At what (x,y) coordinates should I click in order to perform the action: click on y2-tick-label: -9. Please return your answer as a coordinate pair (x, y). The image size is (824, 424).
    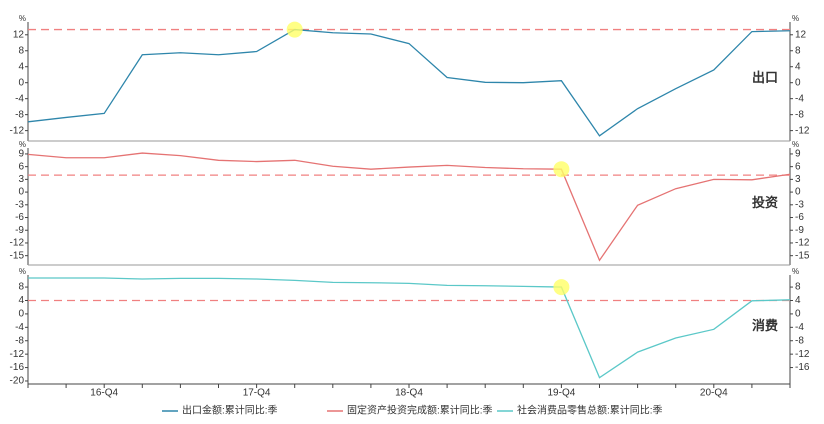
    Looking at the image, I should click on (799, 230).